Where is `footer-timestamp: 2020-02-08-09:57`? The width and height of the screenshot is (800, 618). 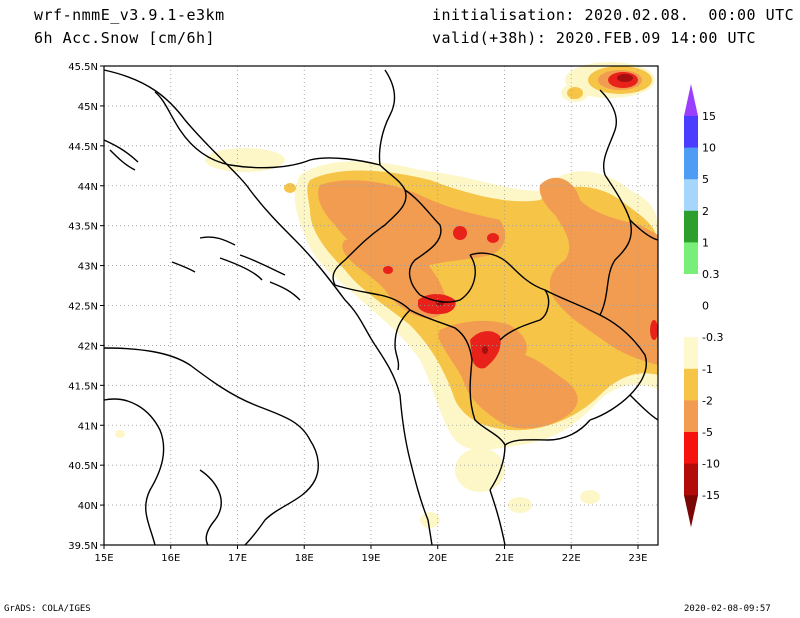
footer-timestamp: 2020-02-08-09:57 is located at coordinates (727, 609).